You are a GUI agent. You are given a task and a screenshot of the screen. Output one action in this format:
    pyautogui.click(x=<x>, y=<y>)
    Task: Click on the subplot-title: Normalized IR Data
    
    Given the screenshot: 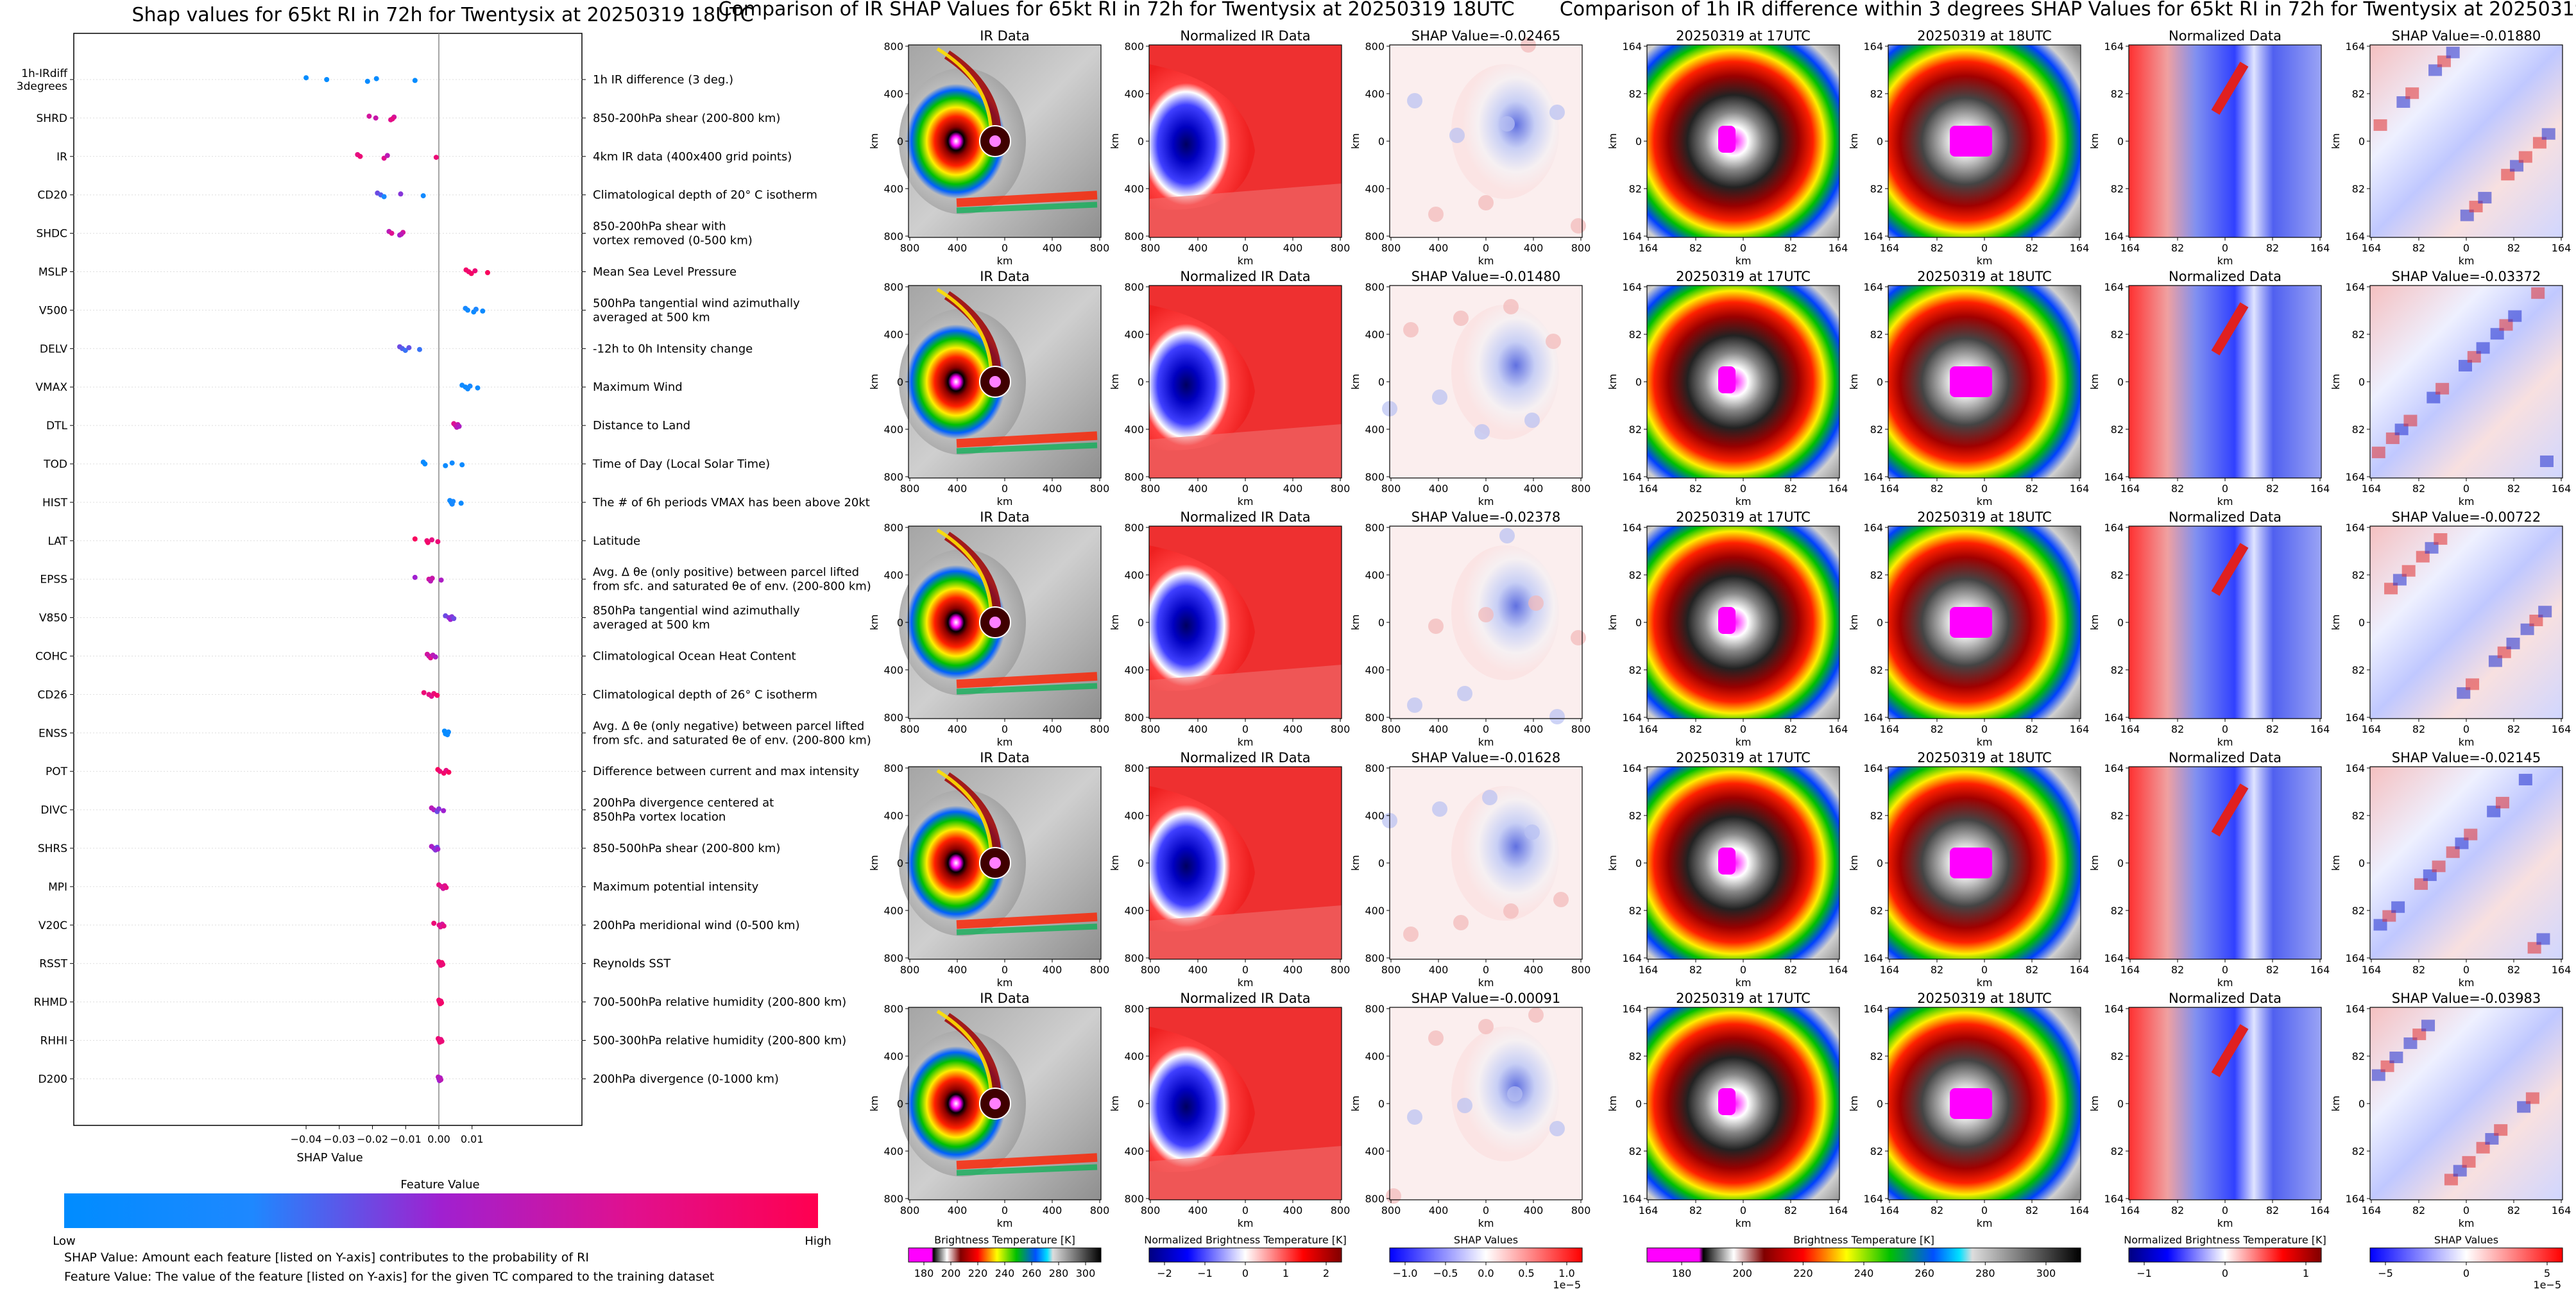 What is the action you would take?
    pyautogui.click(x=1245, y=517)
    